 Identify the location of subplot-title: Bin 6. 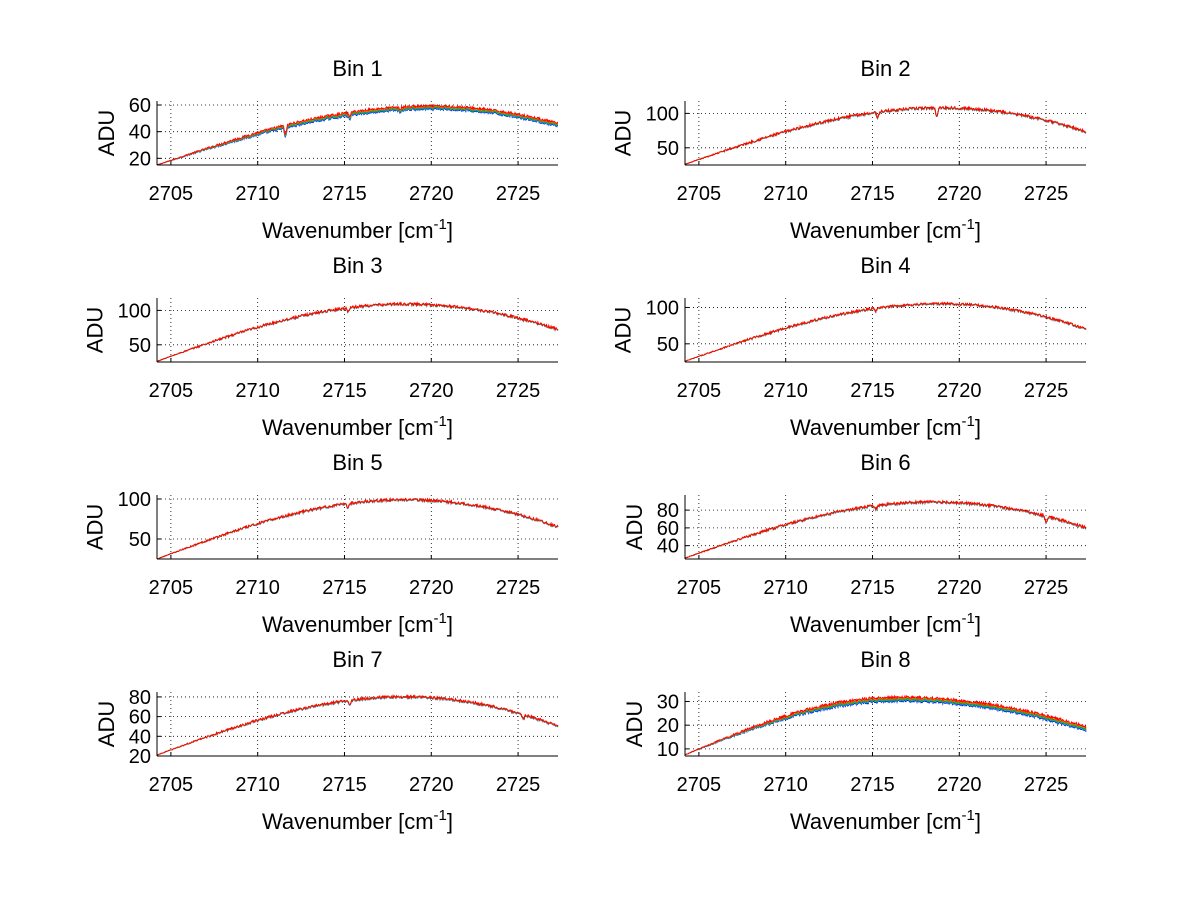
(885, 462).